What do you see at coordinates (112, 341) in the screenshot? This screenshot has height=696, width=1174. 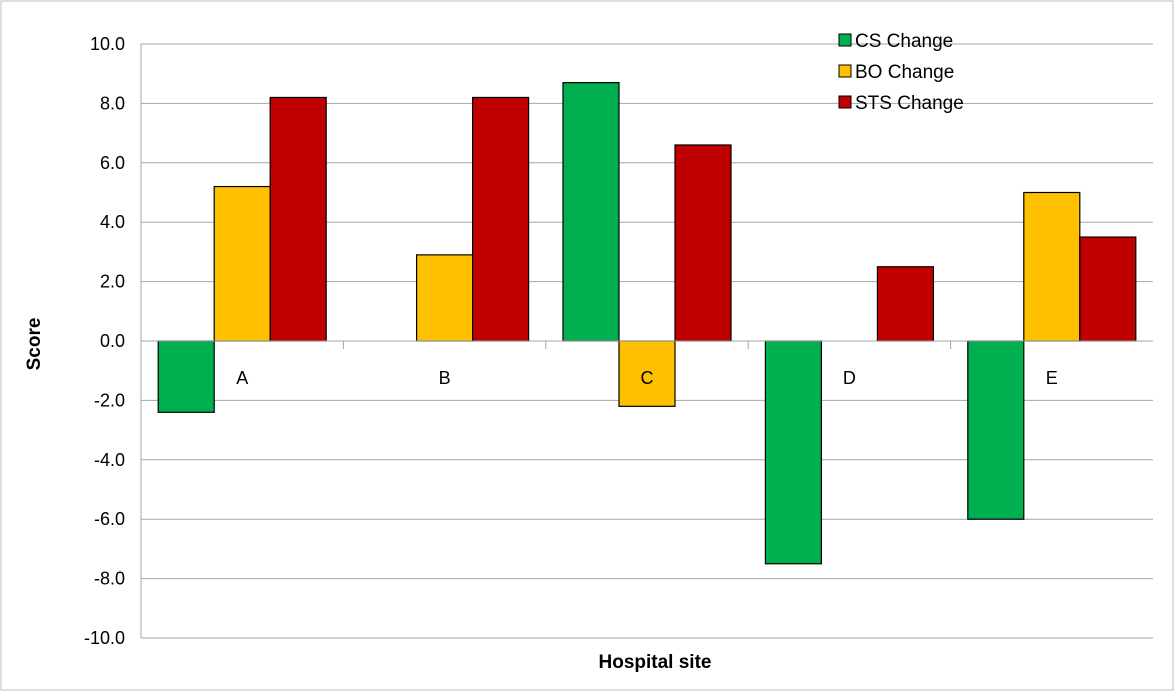 I see `y-tick-label: 0.0` at bounding box center [112, 341].